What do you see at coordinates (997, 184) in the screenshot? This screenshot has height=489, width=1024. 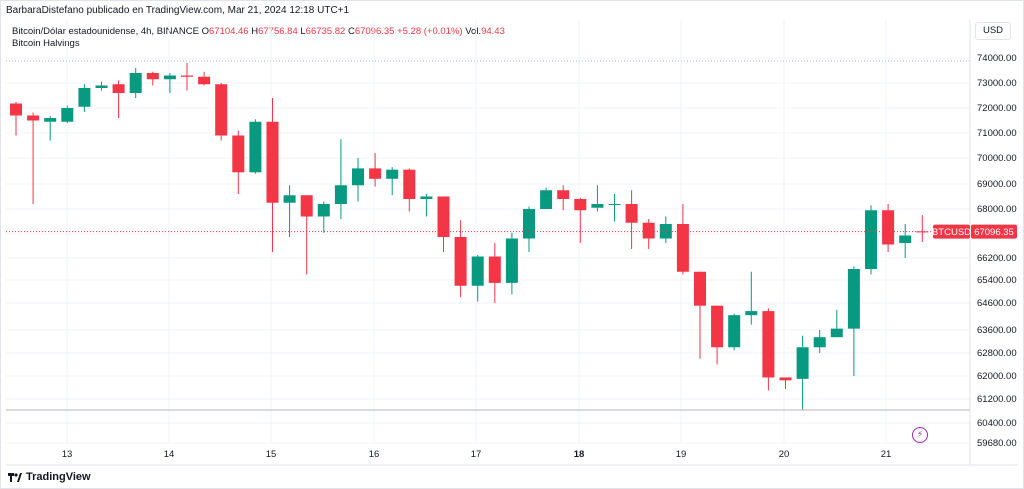 I see `y-tick-label: 69000.00` at bounding box center [997, 184].